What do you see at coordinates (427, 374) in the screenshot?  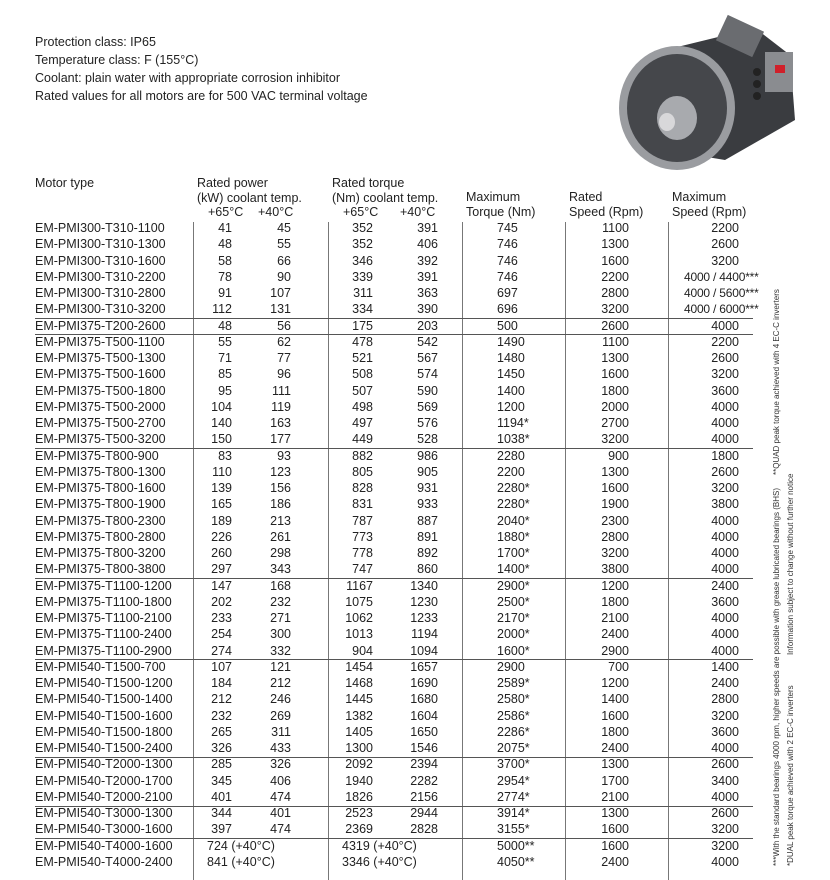 I see `cell-torque-40: 574` at bounding box center [427, 374].